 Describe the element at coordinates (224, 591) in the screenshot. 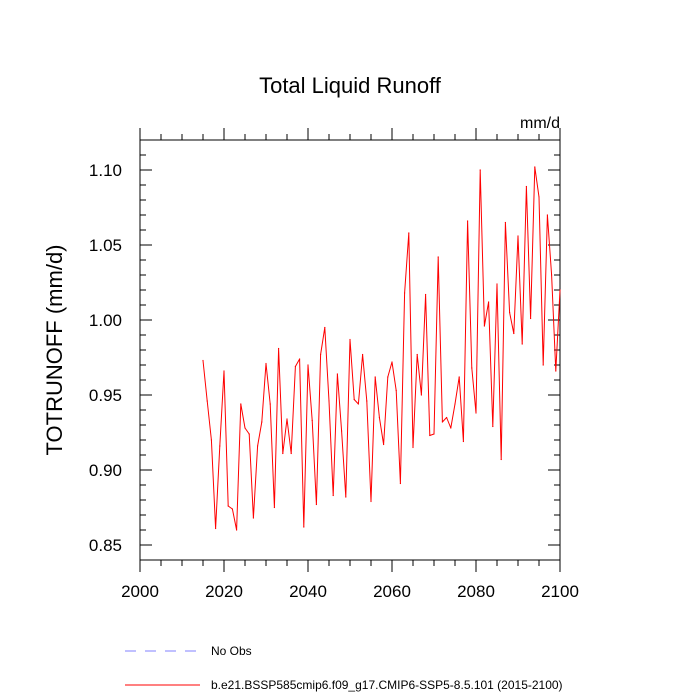

I see `x-tick-label: 2020` at that location.